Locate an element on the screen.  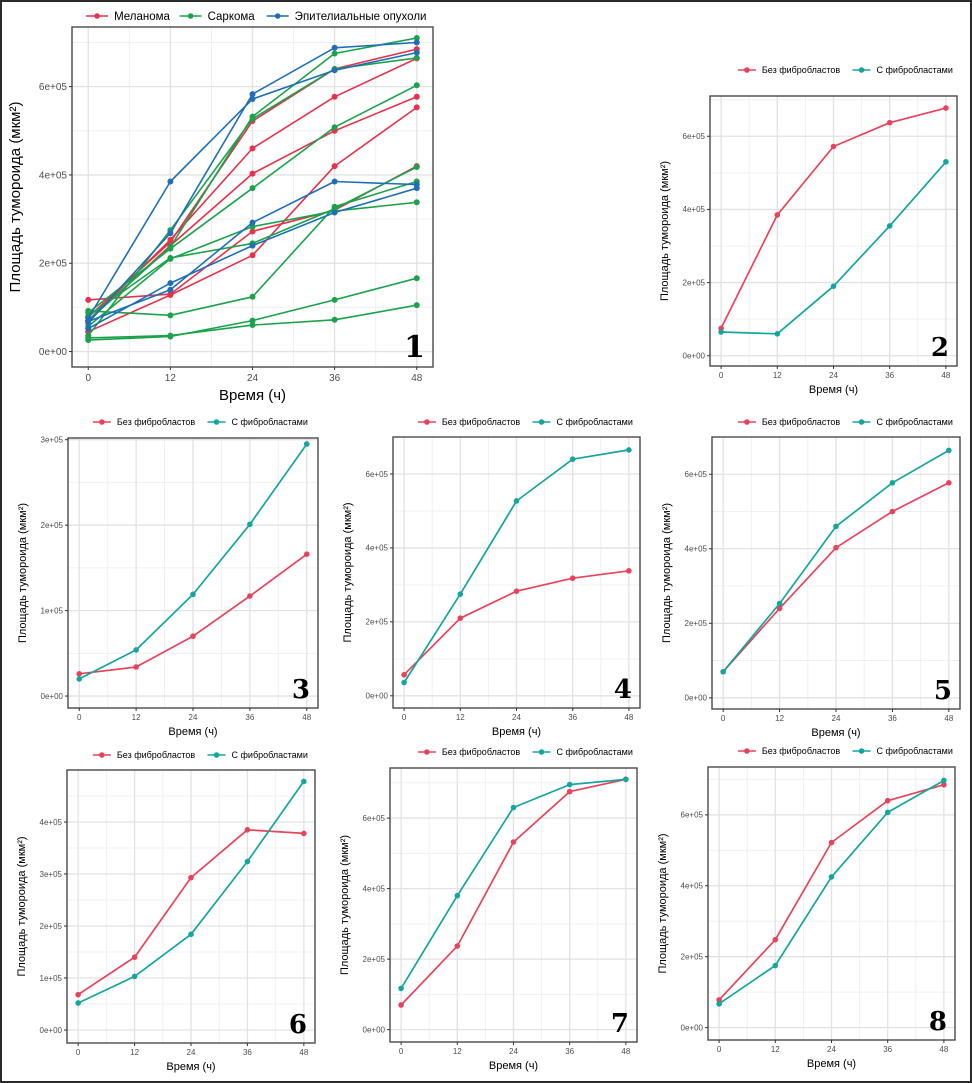
y-tick-label: 6e+05 is located at coordinates (374, 818).